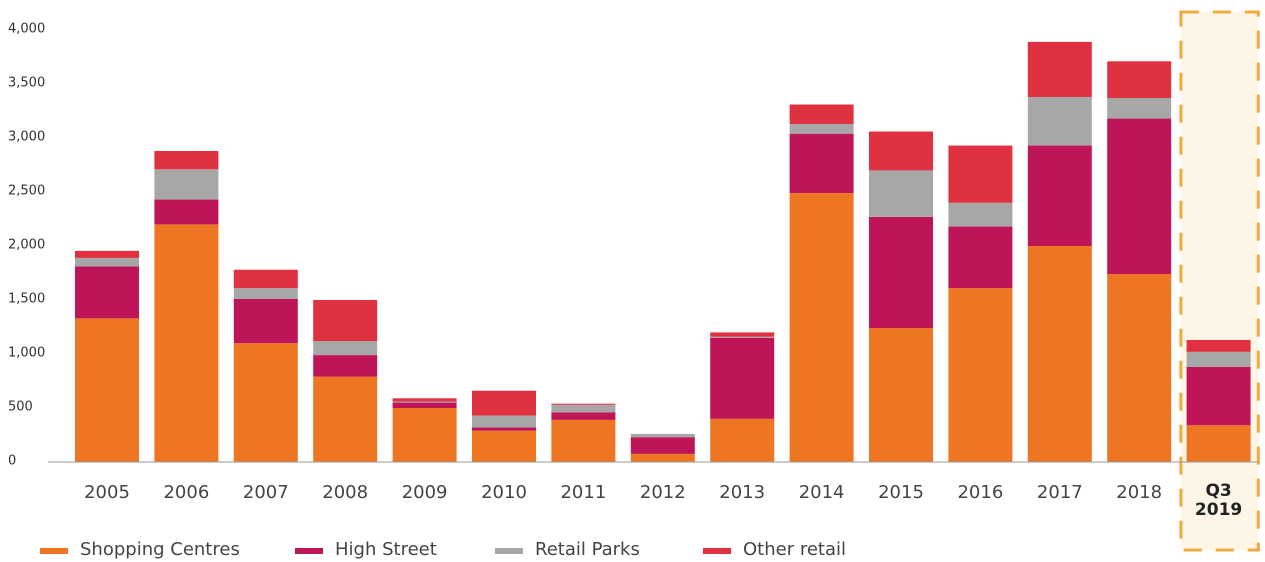  What do you see at coordinates (1219, 281) in the screenshot?
I see `highlight-box` at bounding box center [1219, 281].